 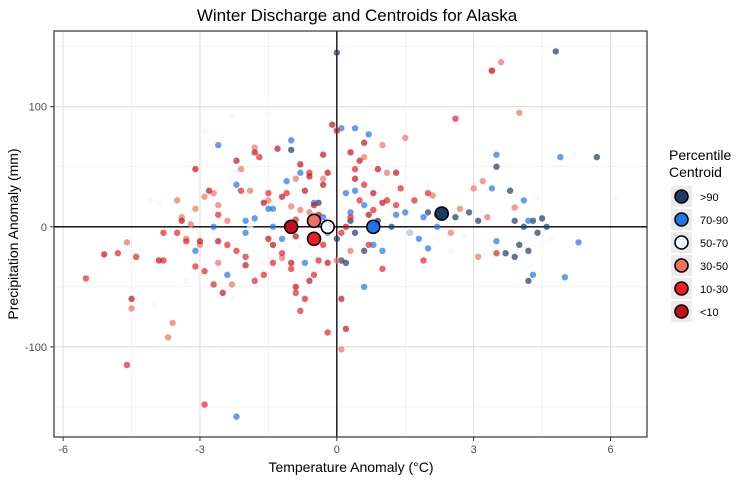 I want to click on x-axis-ticks: -6 -3 0 3 6, so click(x=336, y=446).